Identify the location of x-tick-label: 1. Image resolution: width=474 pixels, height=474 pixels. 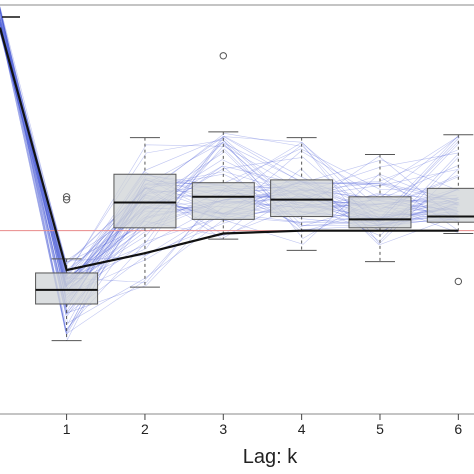
(67, 429).